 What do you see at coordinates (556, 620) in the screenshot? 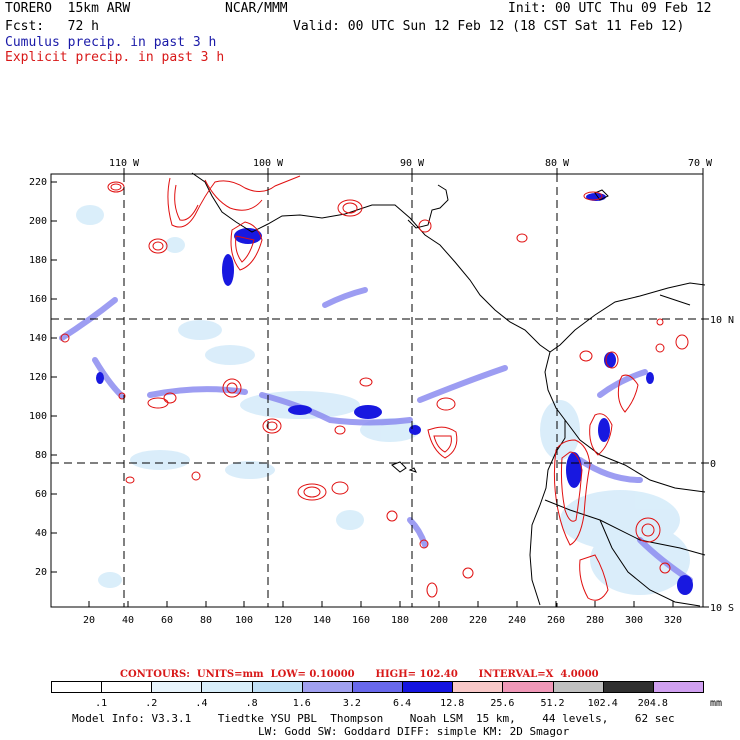
I see `x-tick-label: 260` at bounding box center [556, 620].